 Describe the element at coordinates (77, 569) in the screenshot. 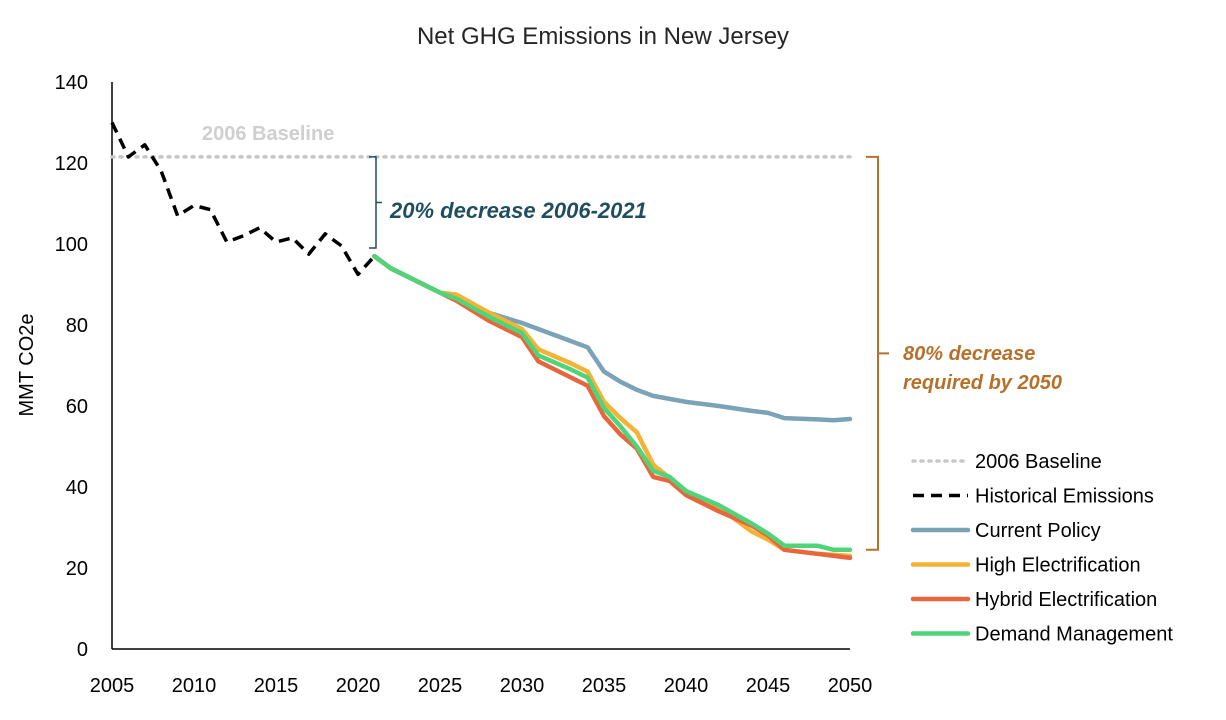

I see `y-tick-label: 20` at that location.